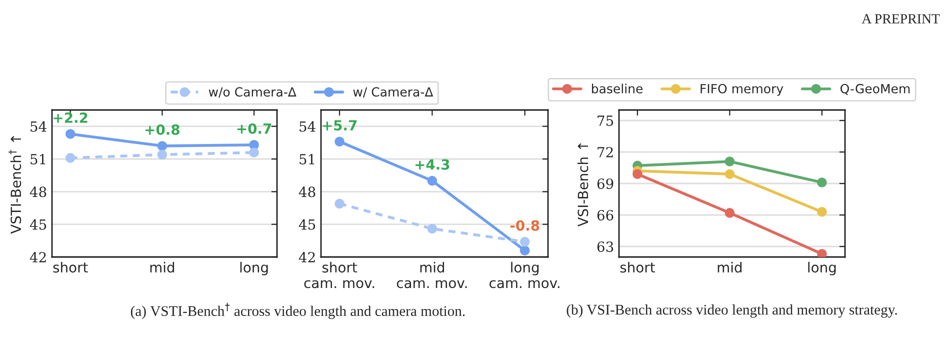 Image resolution: width=948 pixels, height=344 pixels. Describe the element at coordinates (252, 92) in the screenshot. I see `legend-label: w/o Camera-Δ` at that location.